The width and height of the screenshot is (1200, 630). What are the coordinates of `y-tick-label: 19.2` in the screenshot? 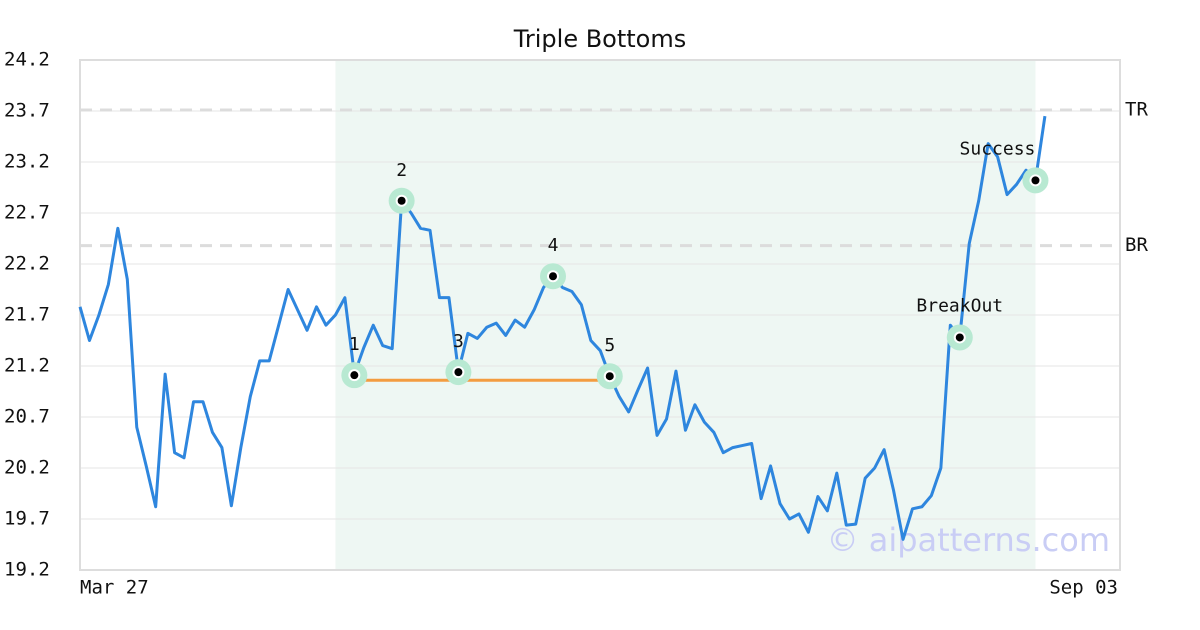 It's located at (27, 570).